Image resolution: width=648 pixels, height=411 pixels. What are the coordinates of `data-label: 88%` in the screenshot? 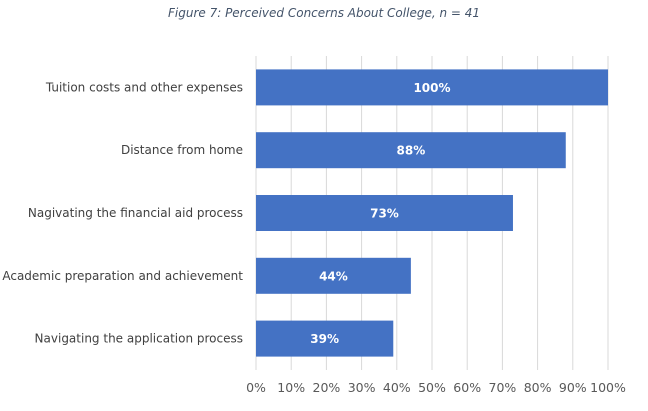 It's located at (411, 151).